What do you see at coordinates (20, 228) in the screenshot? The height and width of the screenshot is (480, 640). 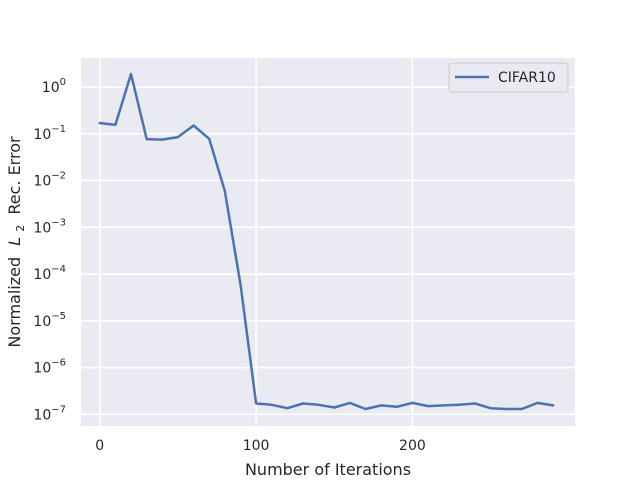 I see `y-axis-label-sub: 2` at bounding box center [20, 228].